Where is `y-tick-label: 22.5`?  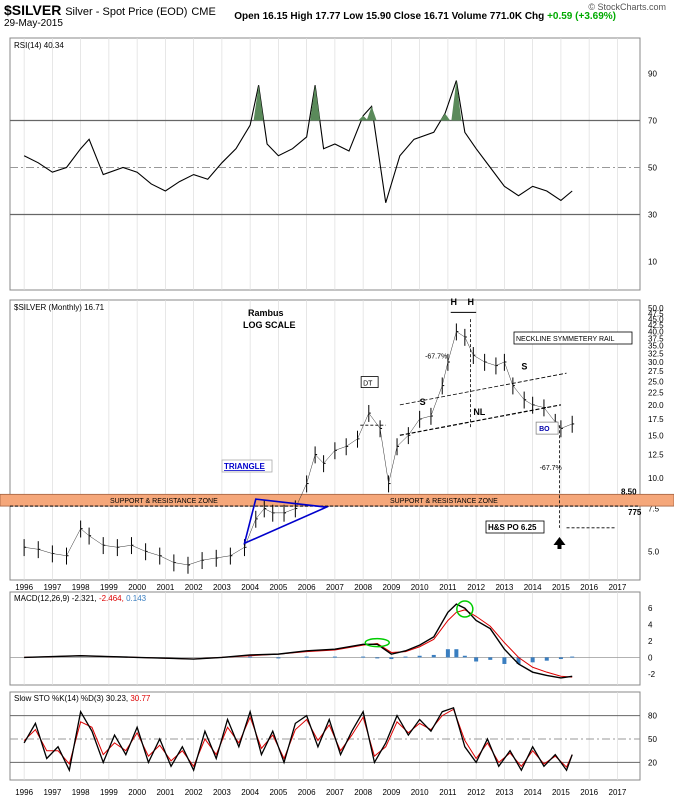 y-tick-label: 22.5 is located at coordinates (656, 392).